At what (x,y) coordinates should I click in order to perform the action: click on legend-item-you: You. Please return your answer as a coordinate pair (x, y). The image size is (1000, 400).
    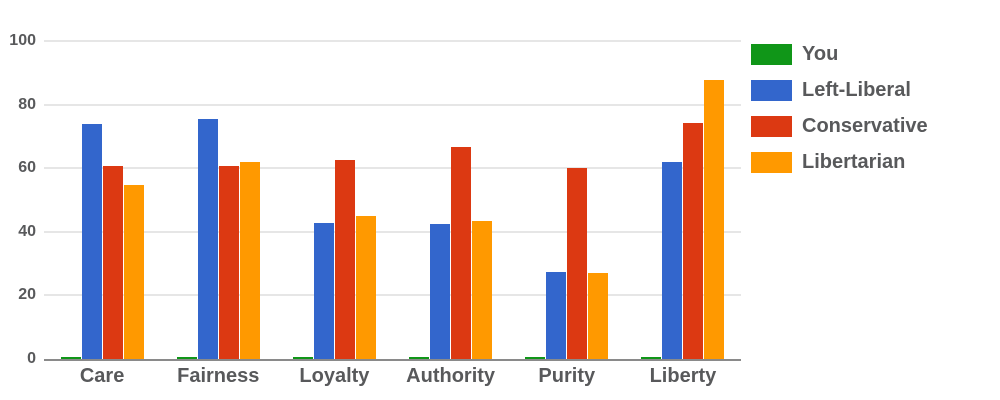
    Looking at the image, I should click on (839, 54).